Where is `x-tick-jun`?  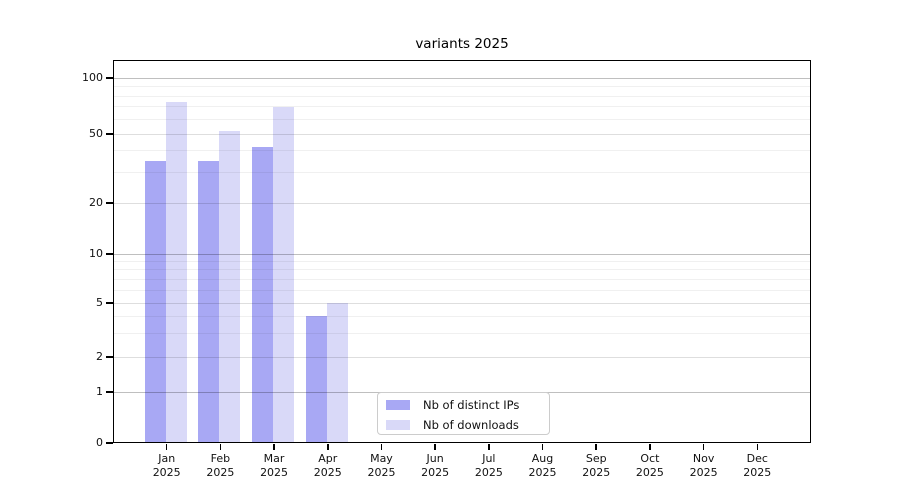 x-tick-jun is located at coordinates (435, 447).